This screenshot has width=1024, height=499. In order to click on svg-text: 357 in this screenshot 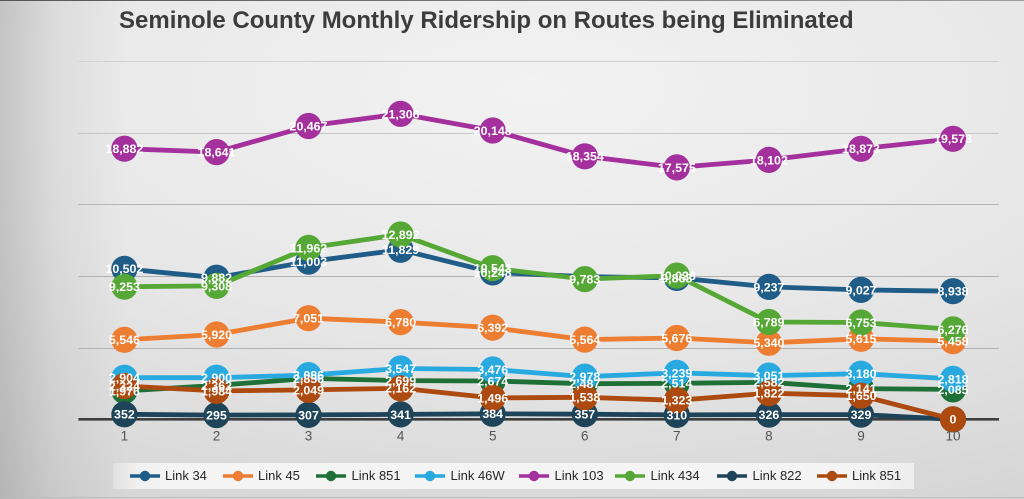, I will do `click(584, 415)`.